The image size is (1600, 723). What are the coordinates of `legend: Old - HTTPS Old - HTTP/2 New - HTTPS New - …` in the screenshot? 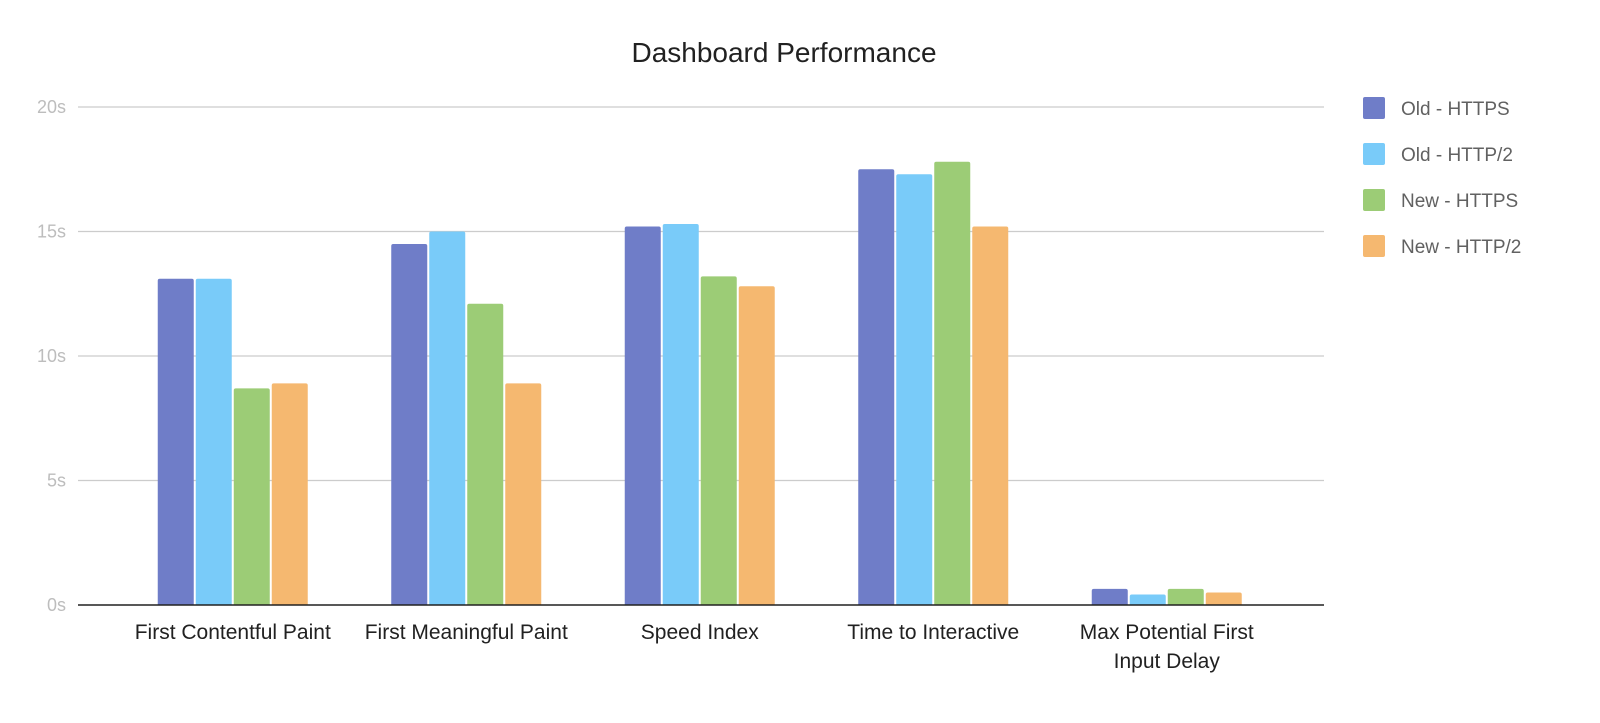 It's located at (1442, 177).